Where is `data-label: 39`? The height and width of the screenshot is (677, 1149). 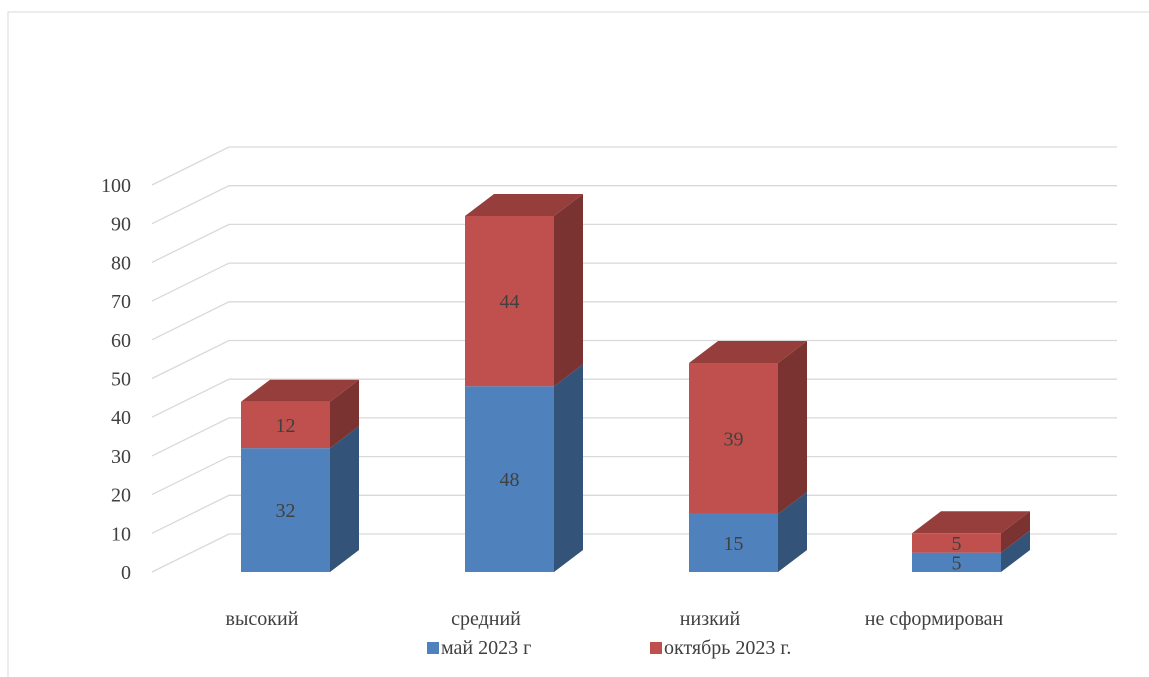 data-label: 39 is located at coordinates (734, 439).